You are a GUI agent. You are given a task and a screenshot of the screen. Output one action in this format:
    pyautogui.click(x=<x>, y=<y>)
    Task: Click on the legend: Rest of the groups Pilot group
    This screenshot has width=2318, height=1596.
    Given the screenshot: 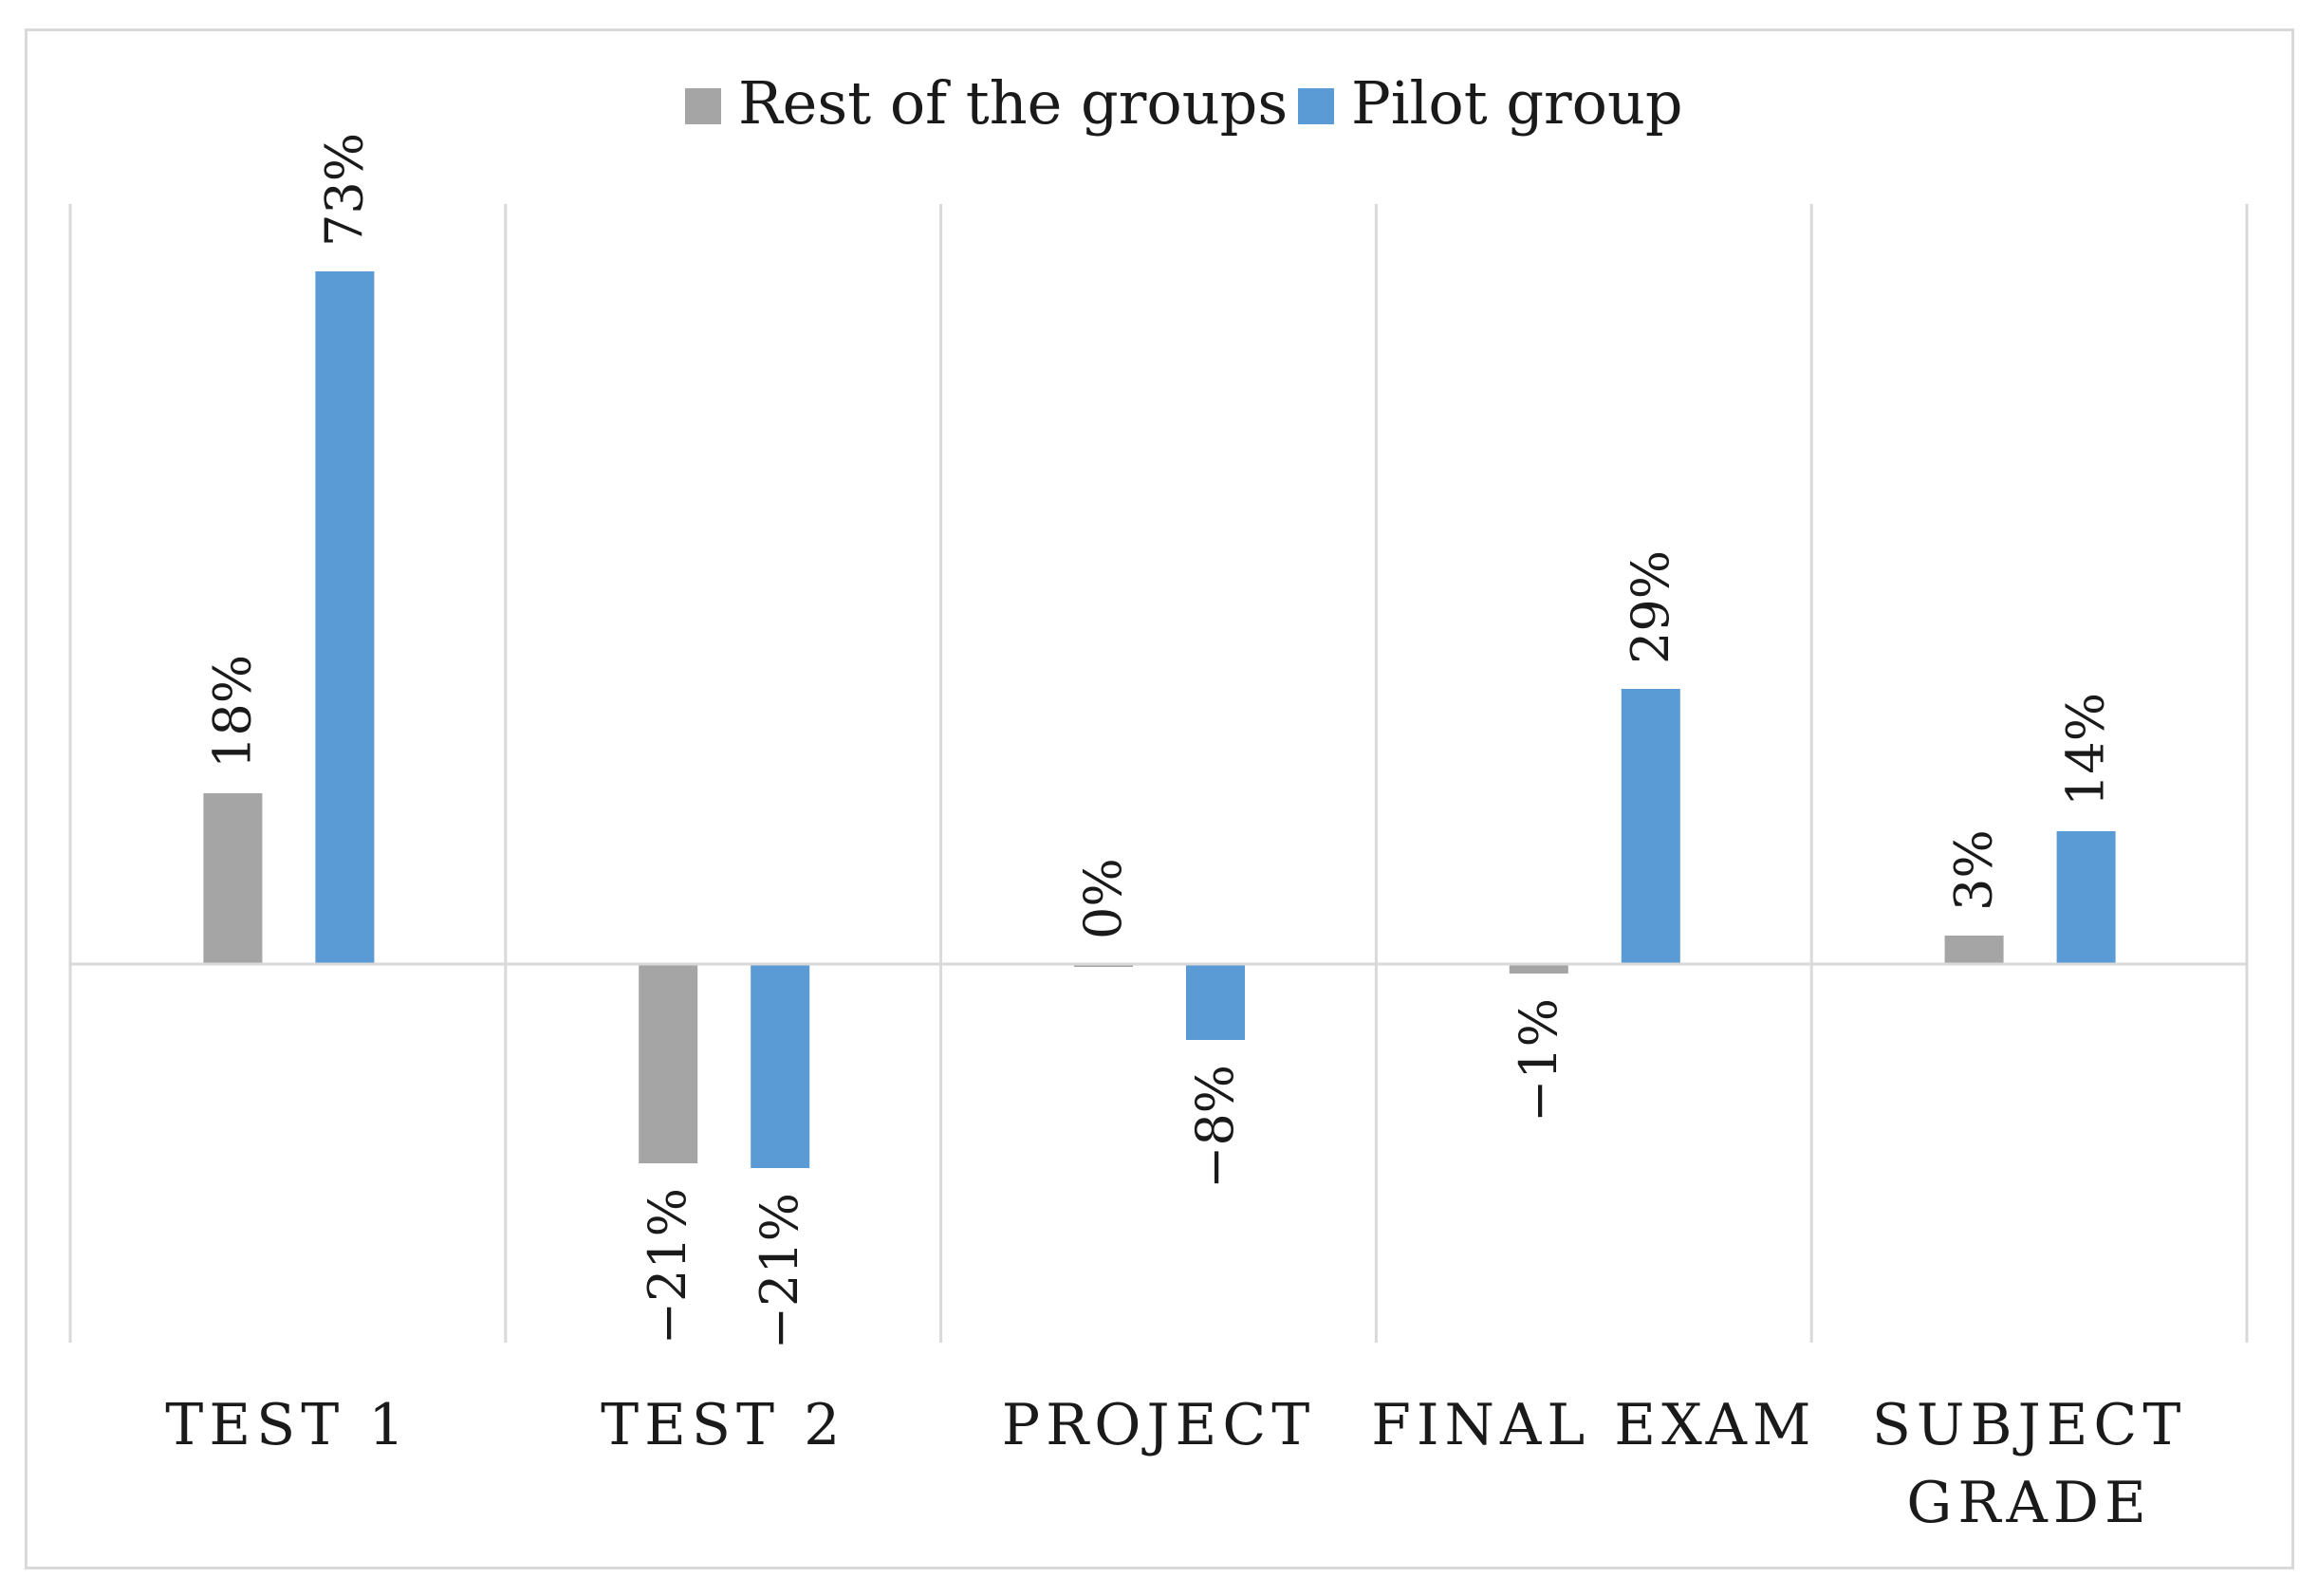 What is the action you would take?
    pyautogui.click(x=1184, y=103)
    